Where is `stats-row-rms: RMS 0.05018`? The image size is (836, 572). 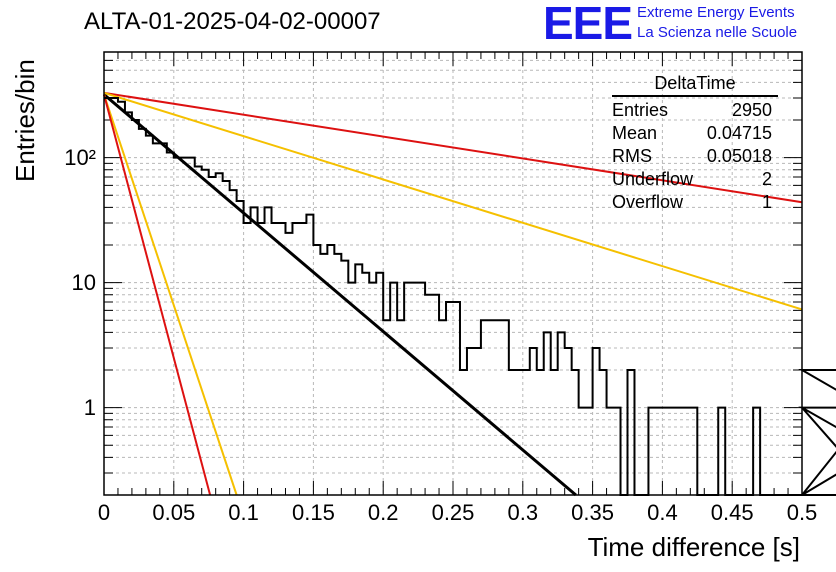 stats-row-rms: RMS 0.05018 is located at coordinates (695, 156).